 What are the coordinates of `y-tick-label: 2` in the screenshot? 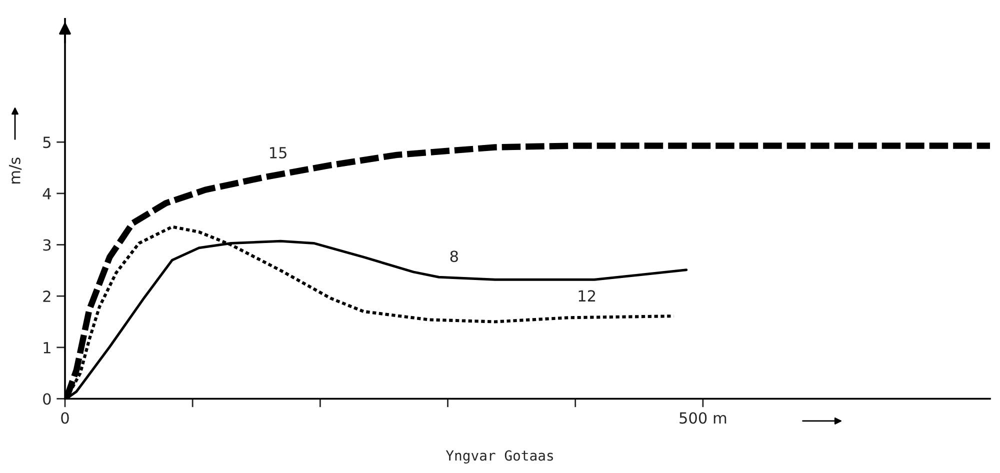 It's located at (46, 296).